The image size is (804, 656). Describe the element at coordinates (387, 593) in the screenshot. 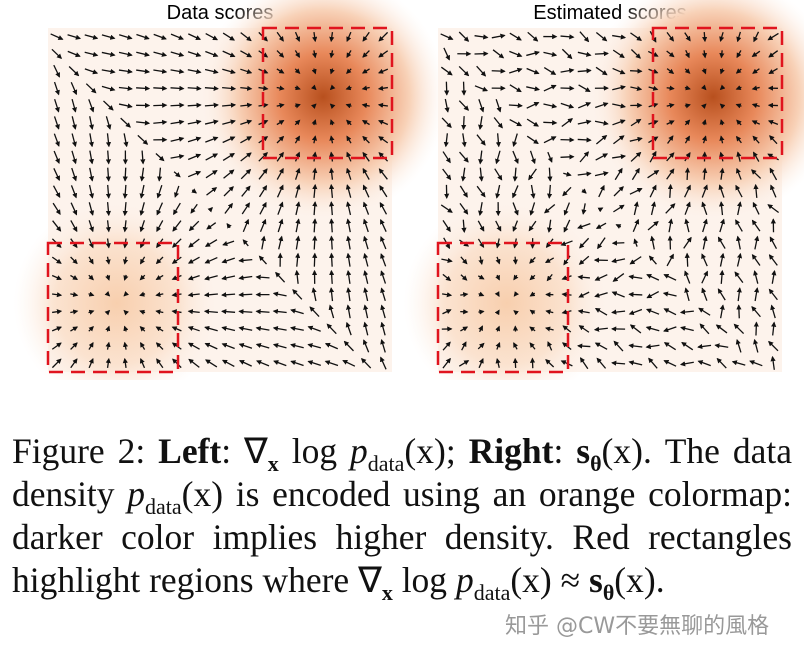

I see `math: x` at that location.